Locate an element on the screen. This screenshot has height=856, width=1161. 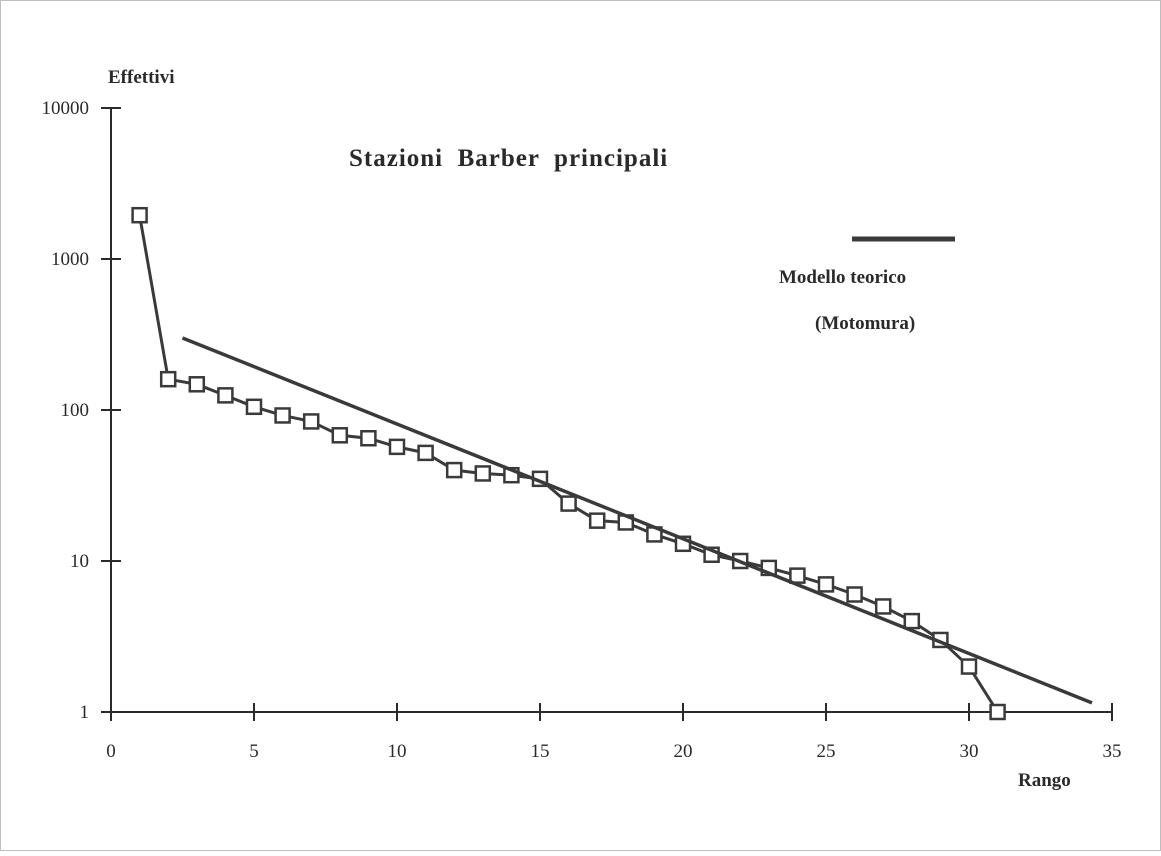
x-tick-label: 25 is located at coordinates (826, 751).